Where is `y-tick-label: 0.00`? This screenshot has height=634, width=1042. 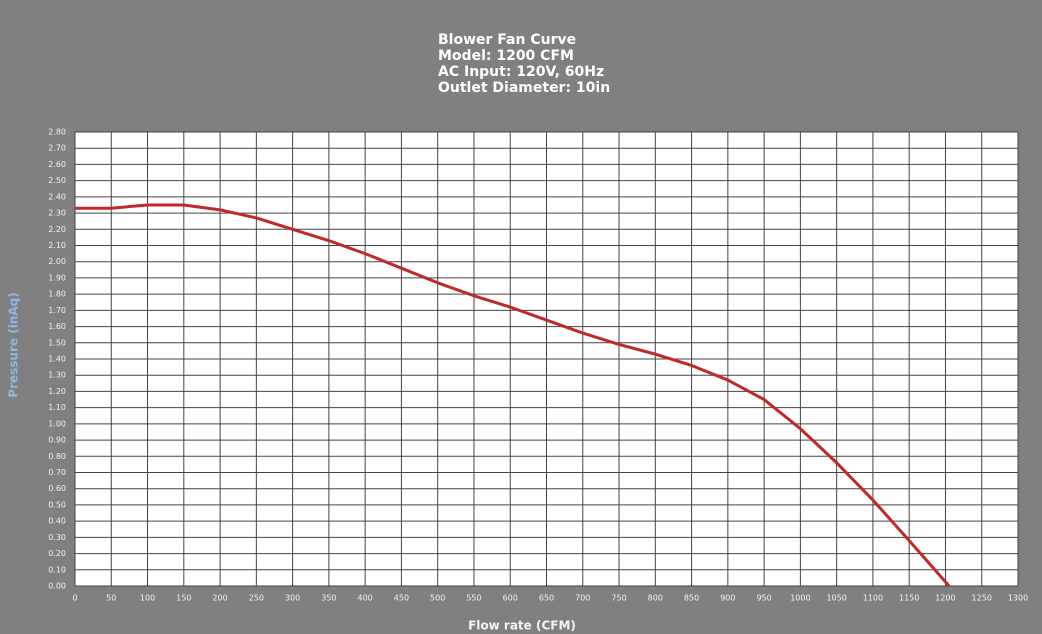 y-tick-label: 0.00 is located at coordinates (57, 586).